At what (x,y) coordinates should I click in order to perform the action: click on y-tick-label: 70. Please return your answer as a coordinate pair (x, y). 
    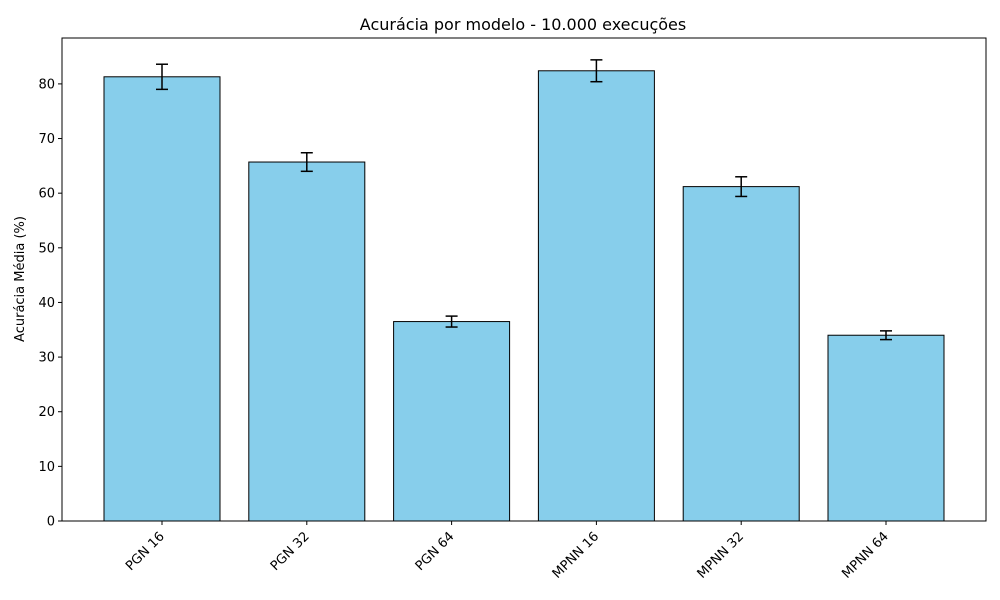
    Looking at the image, I should click on (46, 139).